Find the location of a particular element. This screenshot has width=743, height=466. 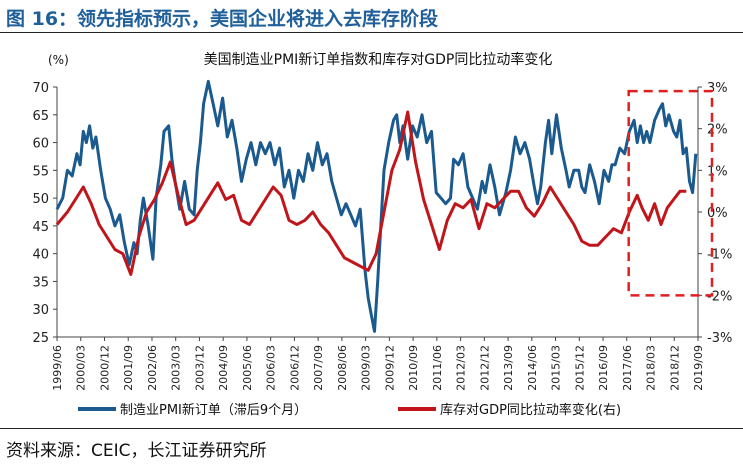

right-tick-label: 0% is located at coordinates (717, 213).